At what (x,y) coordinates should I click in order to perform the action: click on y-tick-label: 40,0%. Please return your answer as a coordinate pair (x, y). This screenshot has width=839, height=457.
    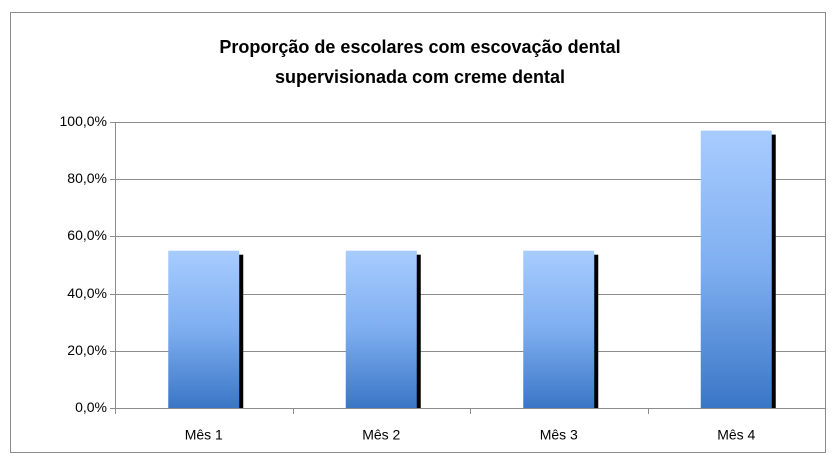
    Looking at the image, I should click on (87, 293).